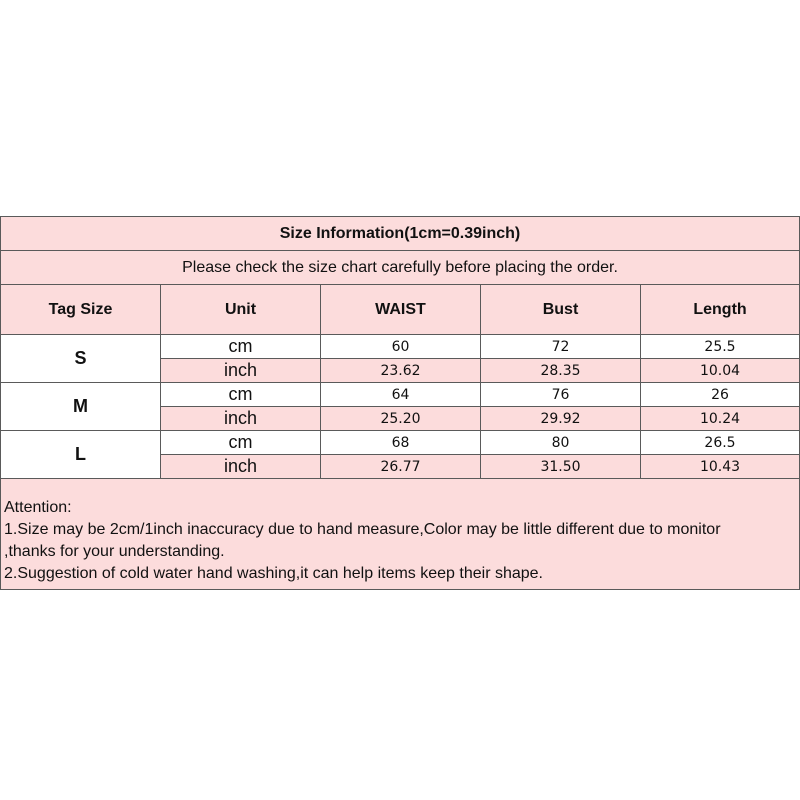 This screenshot has width=800, height=800. I want to click on table-row: inch 26.77 31.50 10.43, so click(400, 466).